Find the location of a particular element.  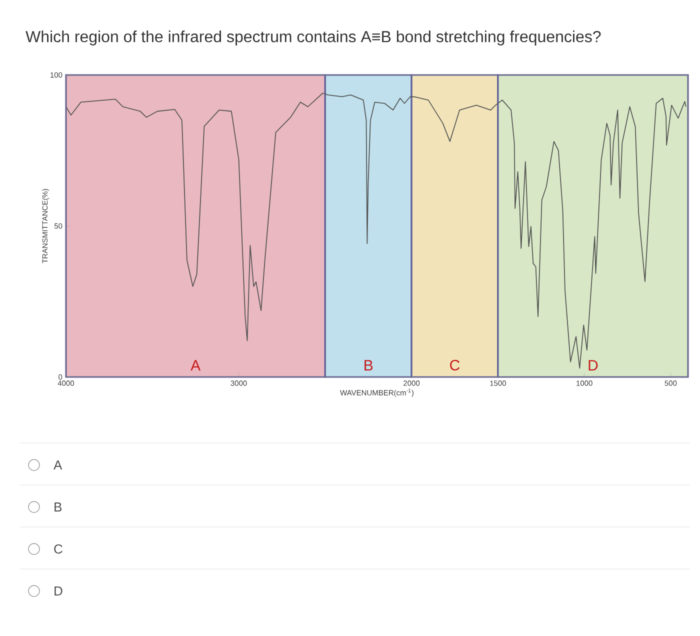

band-label: B is located at coordinates (368, 365).